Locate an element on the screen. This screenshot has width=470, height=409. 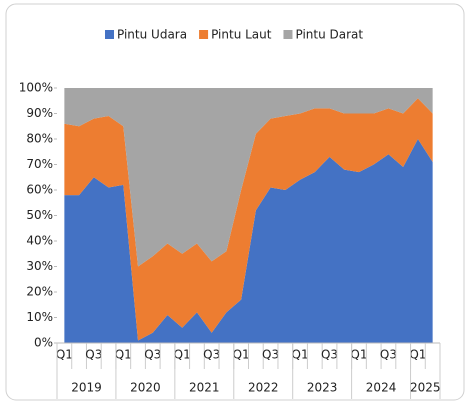
y-tick-label: 70% is located at coordinates (39, 164).